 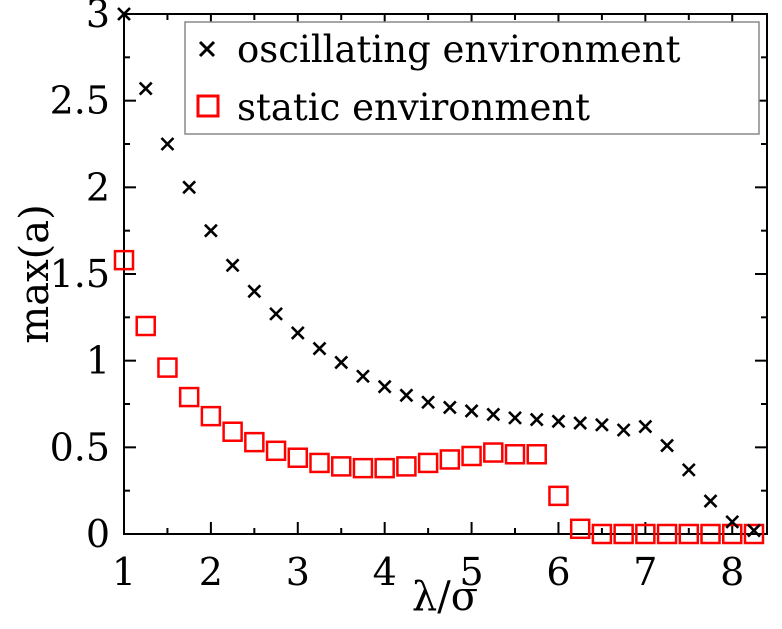 I want to click on legend-marker-oscillating, so click(x=207, y=49).